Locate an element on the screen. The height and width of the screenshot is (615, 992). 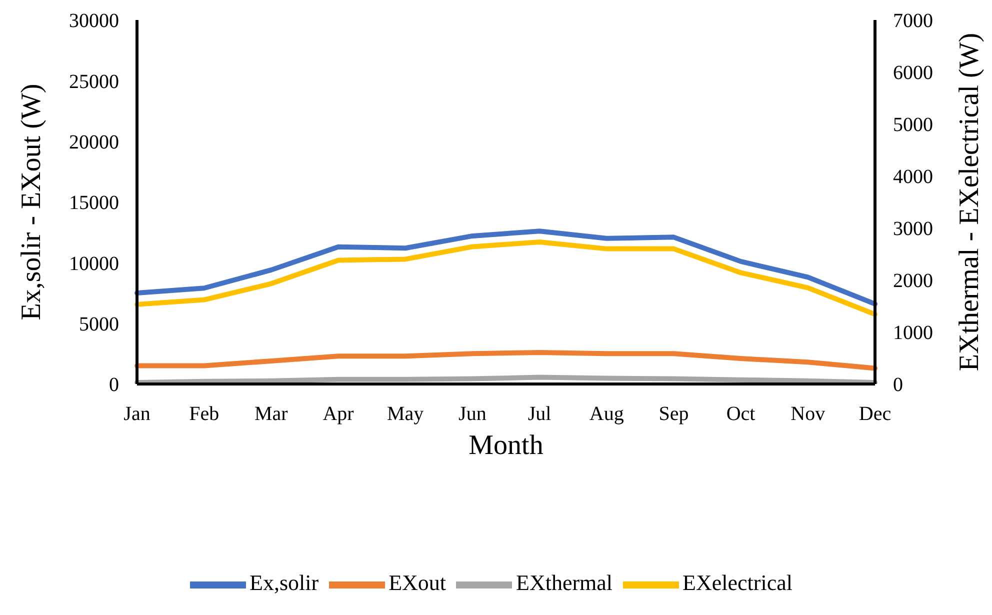
x-tick-label: Oct is located at coordinates (741, 414).